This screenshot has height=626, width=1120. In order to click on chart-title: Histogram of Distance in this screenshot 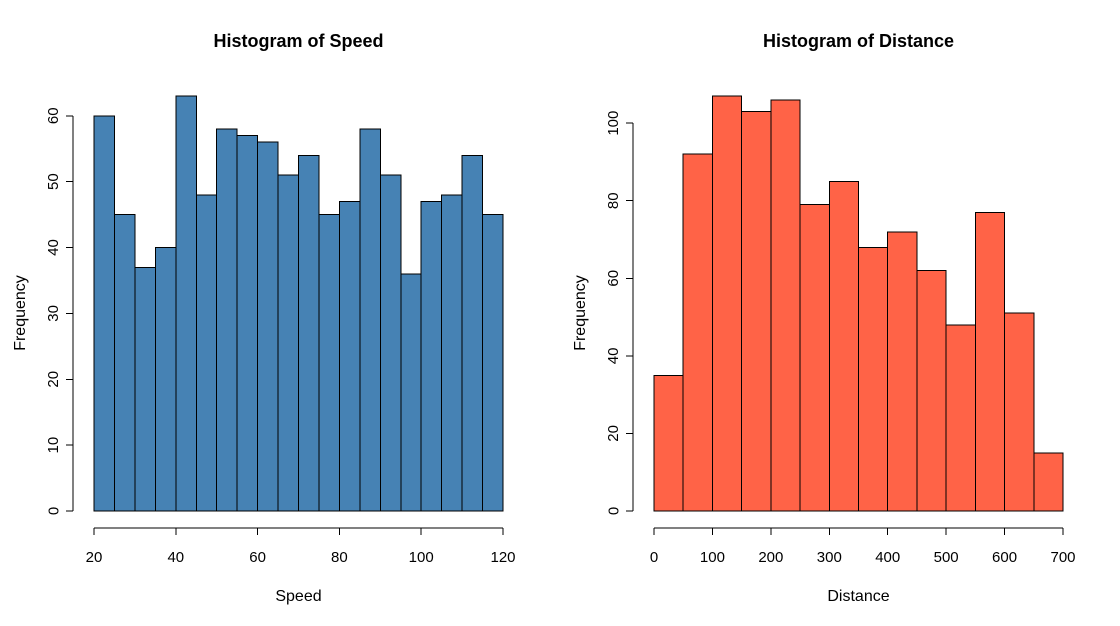, I will do `click(858, 41)`.